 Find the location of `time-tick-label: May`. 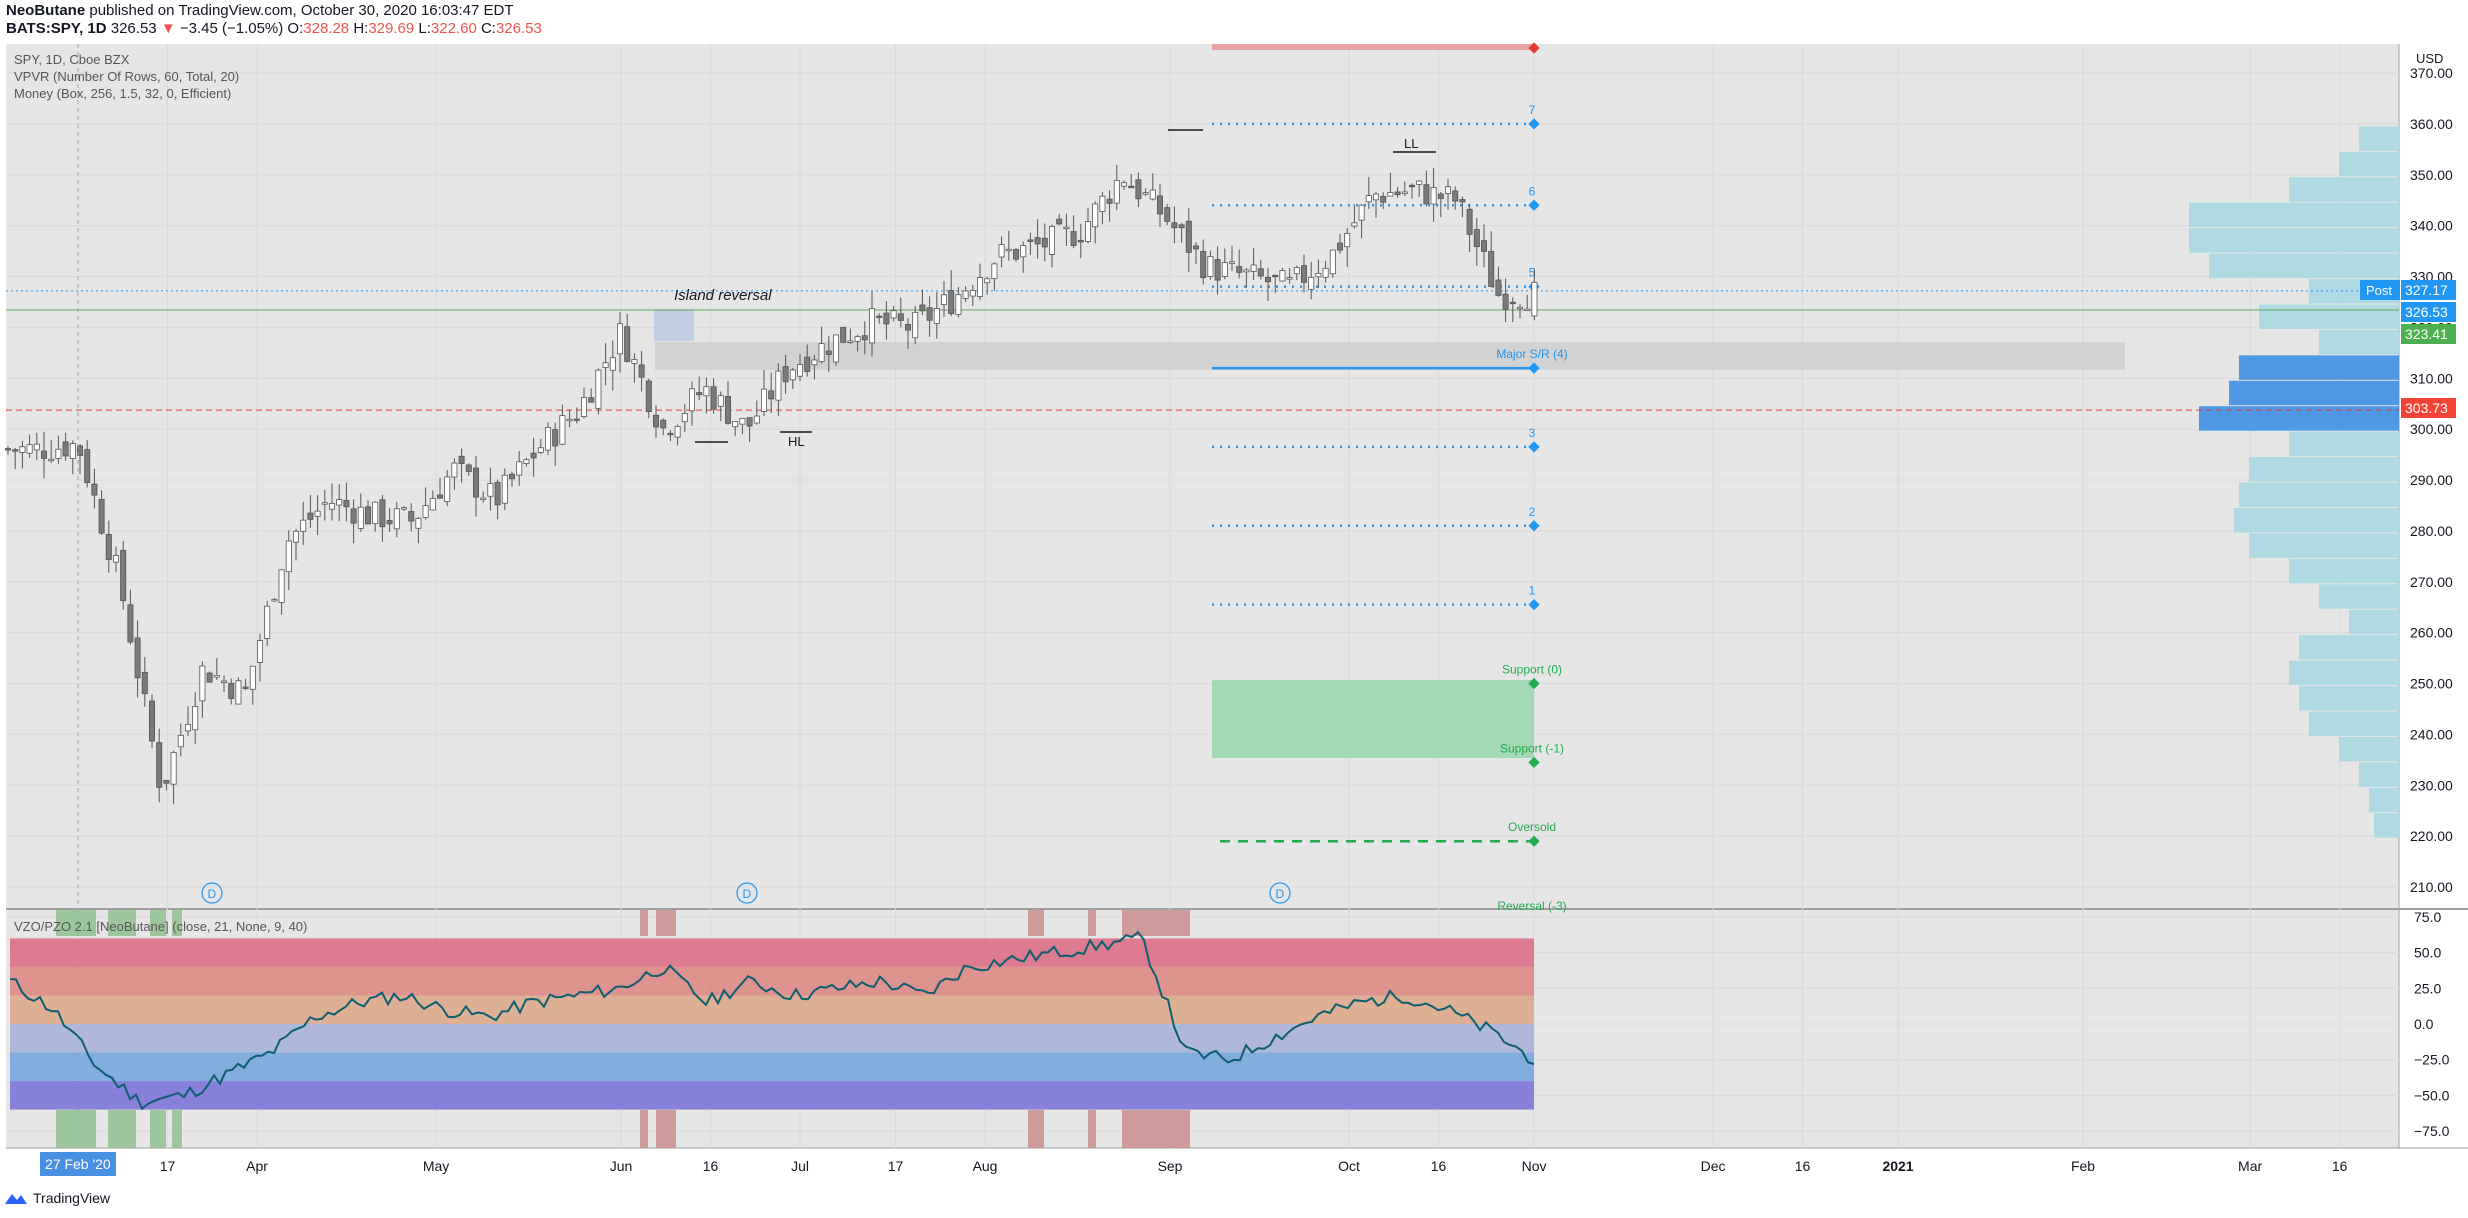

time-tick-label: May is located at coordinates (436, 1166).